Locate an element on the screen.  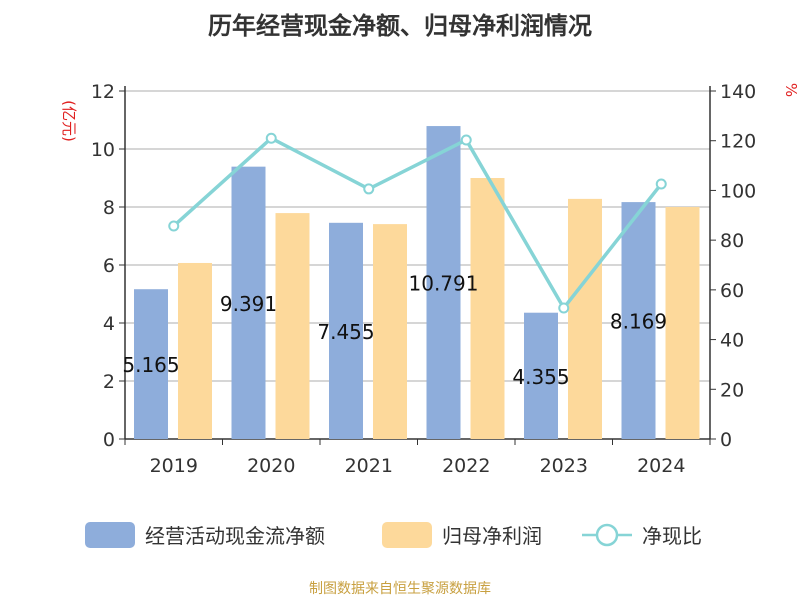
data-label: 8.169 is located at coordinates (638, 322).